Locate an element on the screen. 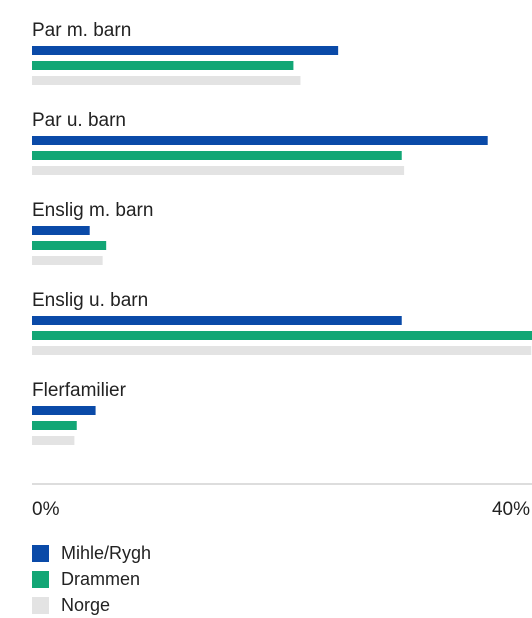 The height and width of the screenshot is (618, 532). x-tick-label: 40% is located at coordinates (511, 509).